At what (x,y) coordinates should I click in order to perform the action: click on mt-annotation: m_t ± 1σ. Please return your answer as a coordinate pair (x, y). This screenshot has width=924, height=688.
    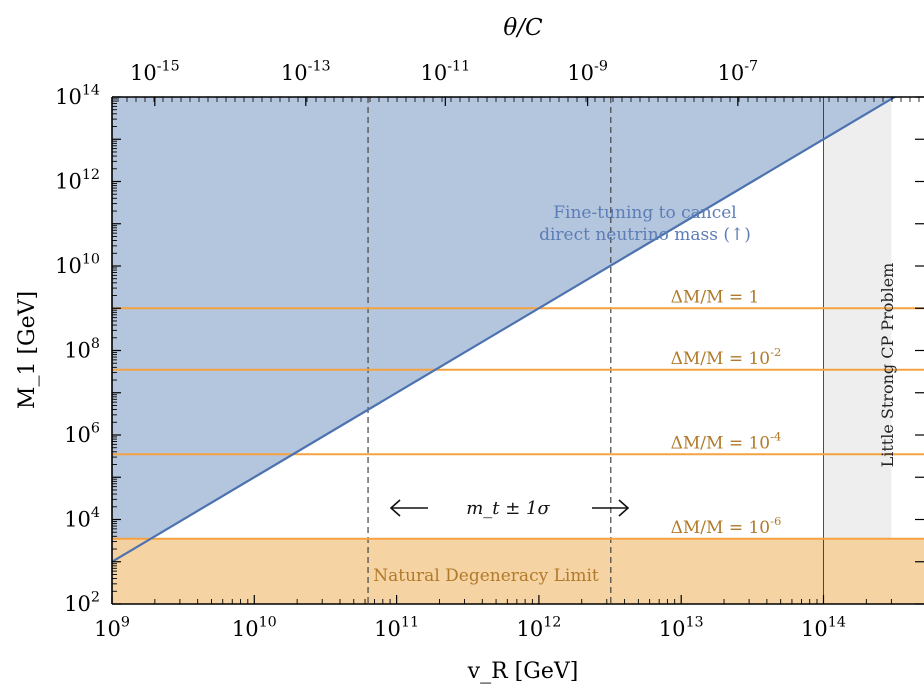
    Looking at the image, I should click on (508, 508).